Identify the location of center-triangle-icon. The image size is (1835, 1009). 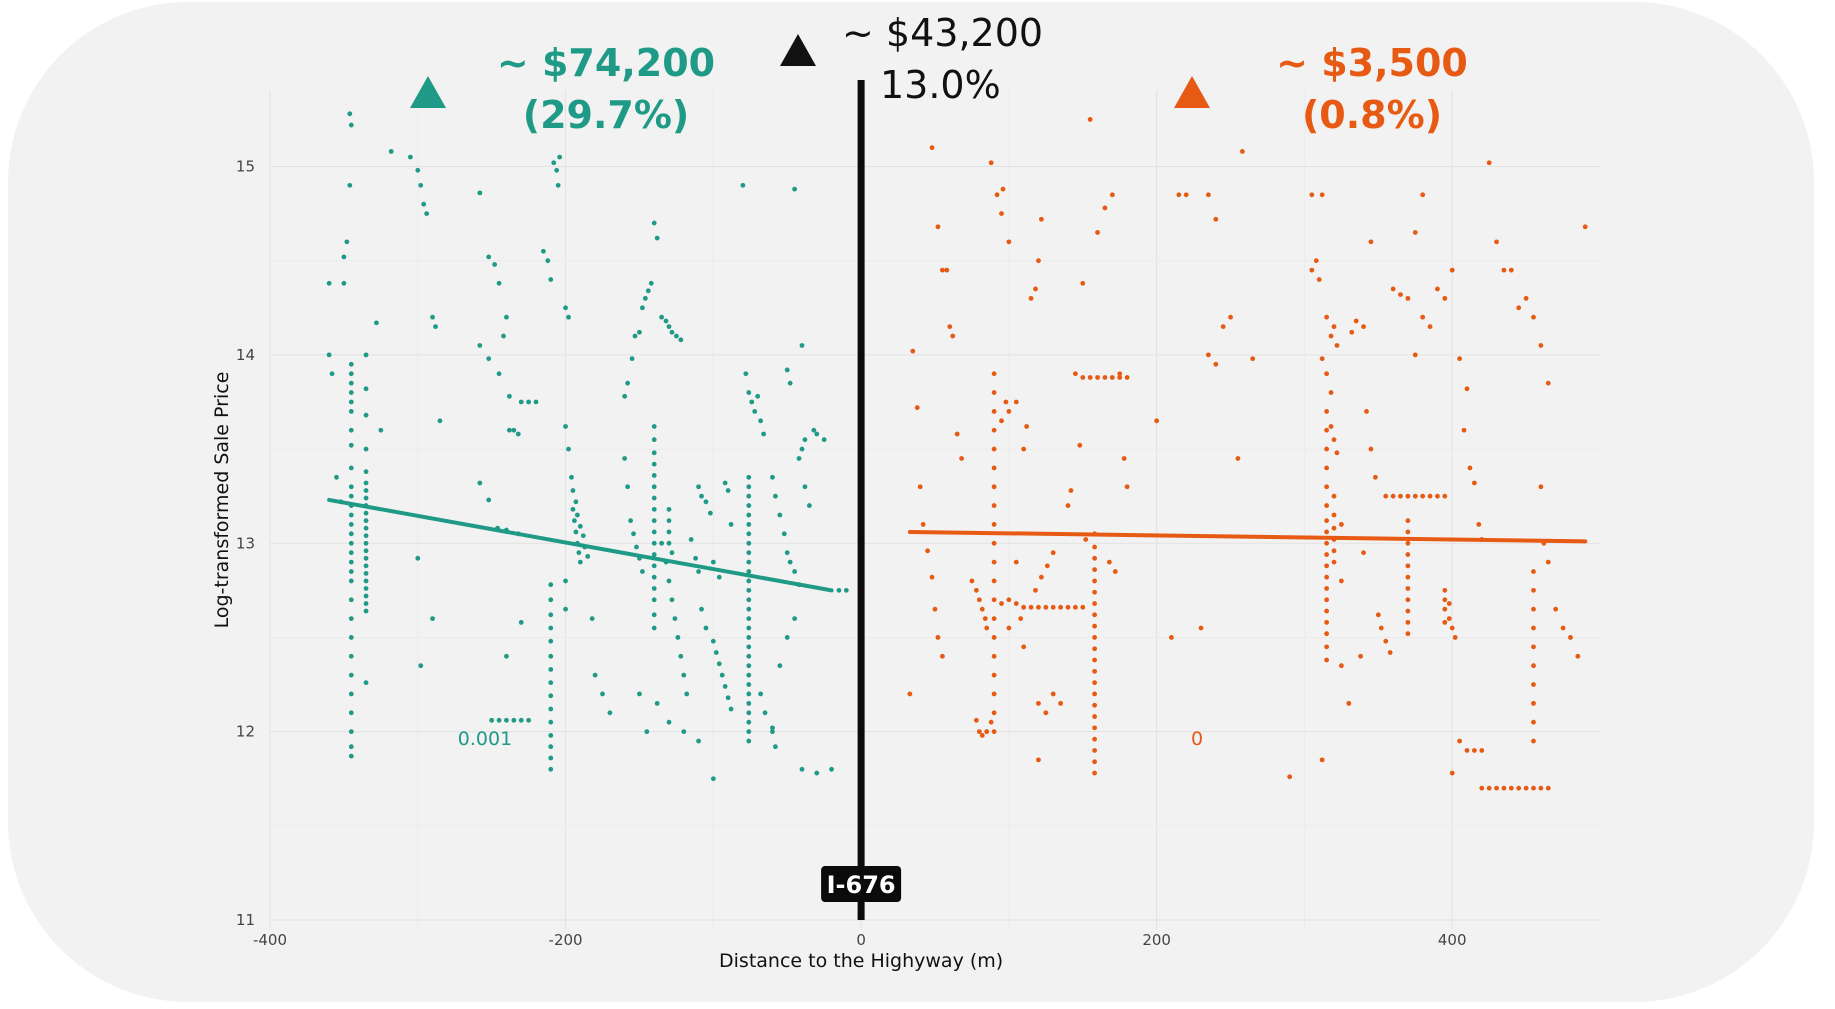
(798, 50).